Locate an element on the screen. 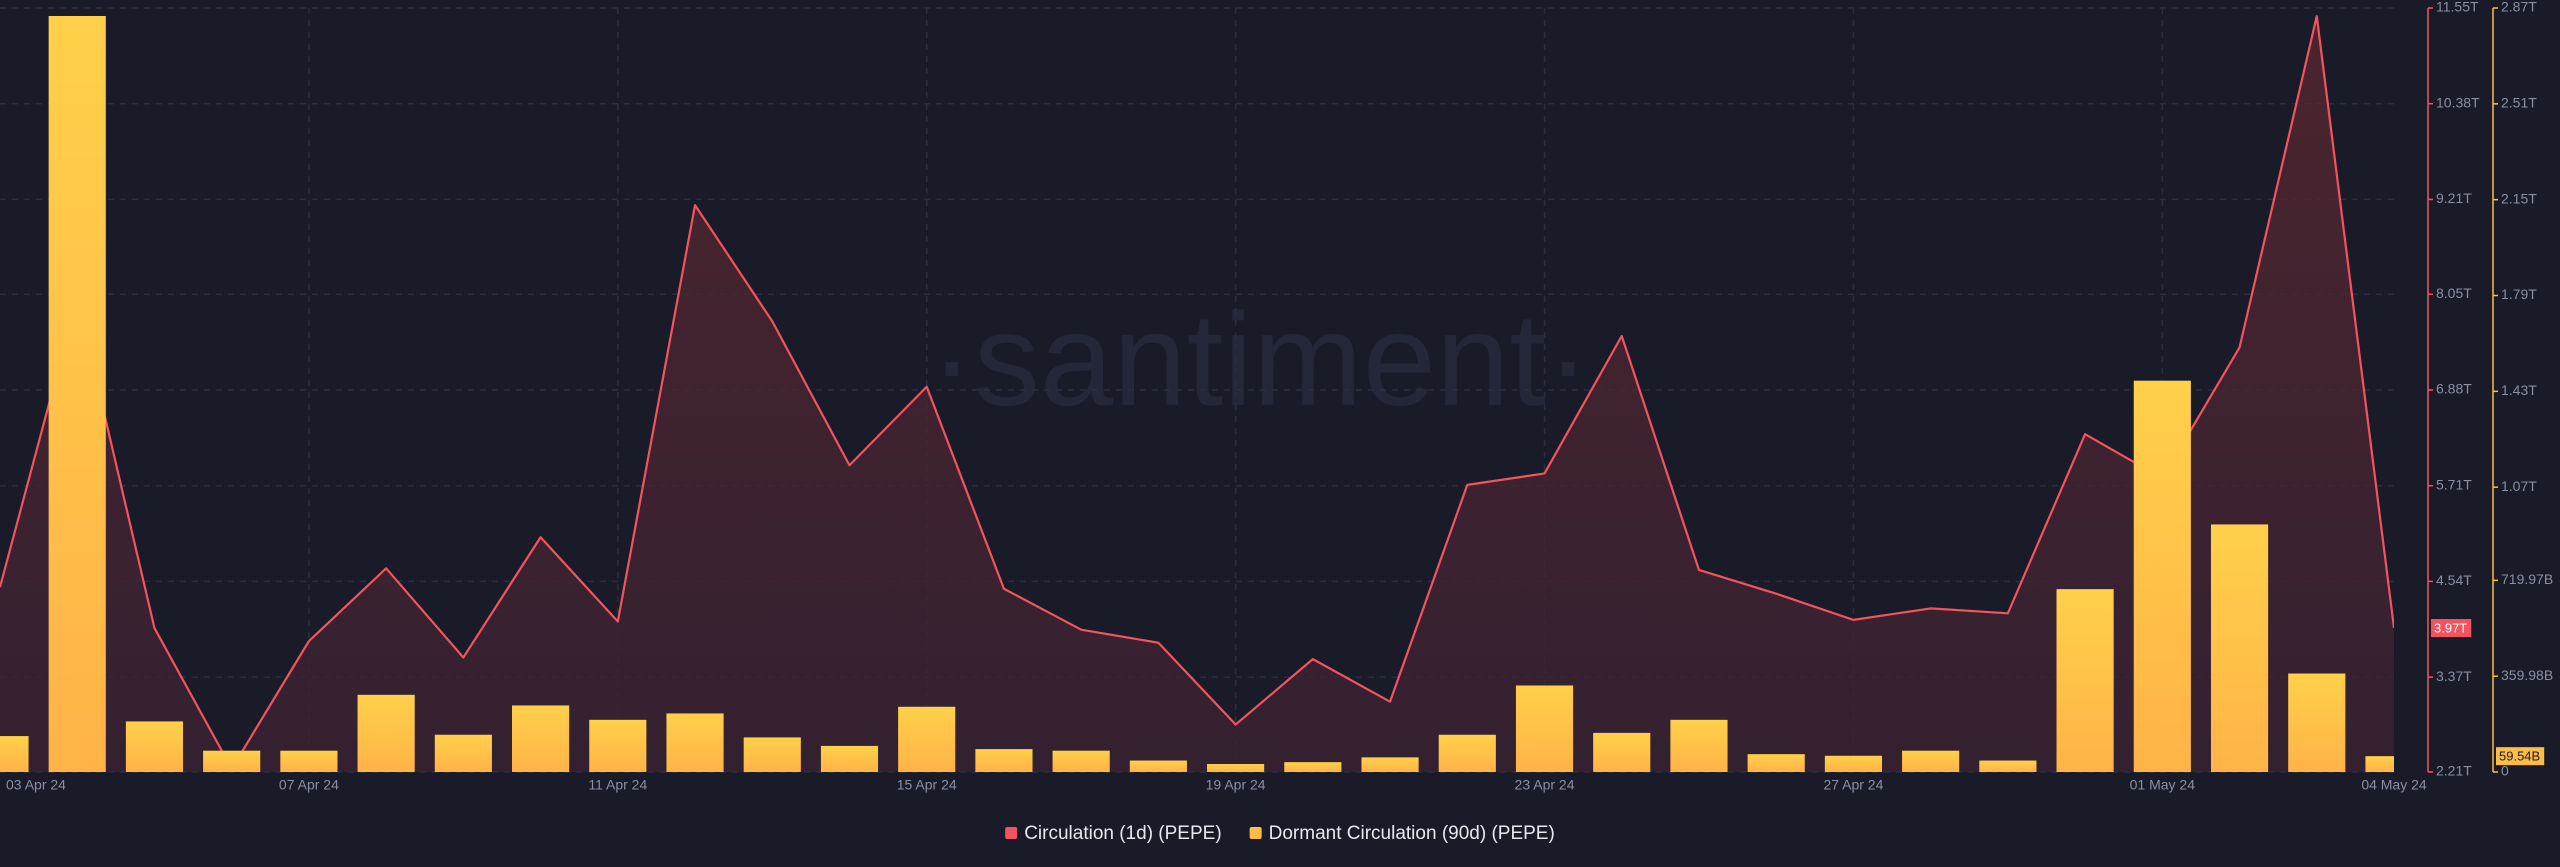 The height and width of the screenshot is (867, 2560). x-tick-label: 19 Apr 24 is located at coordinates (1236, 785).